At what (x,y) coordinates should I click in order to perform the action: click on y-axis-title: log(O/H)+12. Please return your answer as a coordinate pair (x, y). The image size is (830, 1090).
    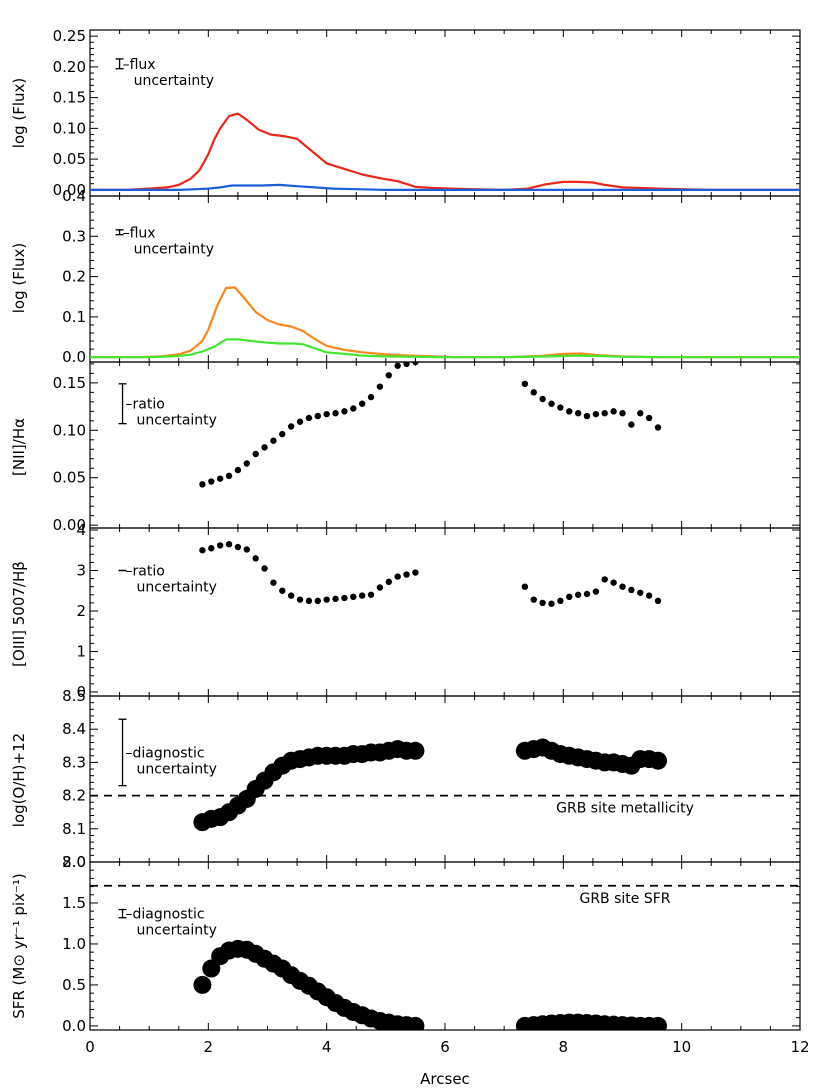
    Looking at the image, I should click on (19, 780).